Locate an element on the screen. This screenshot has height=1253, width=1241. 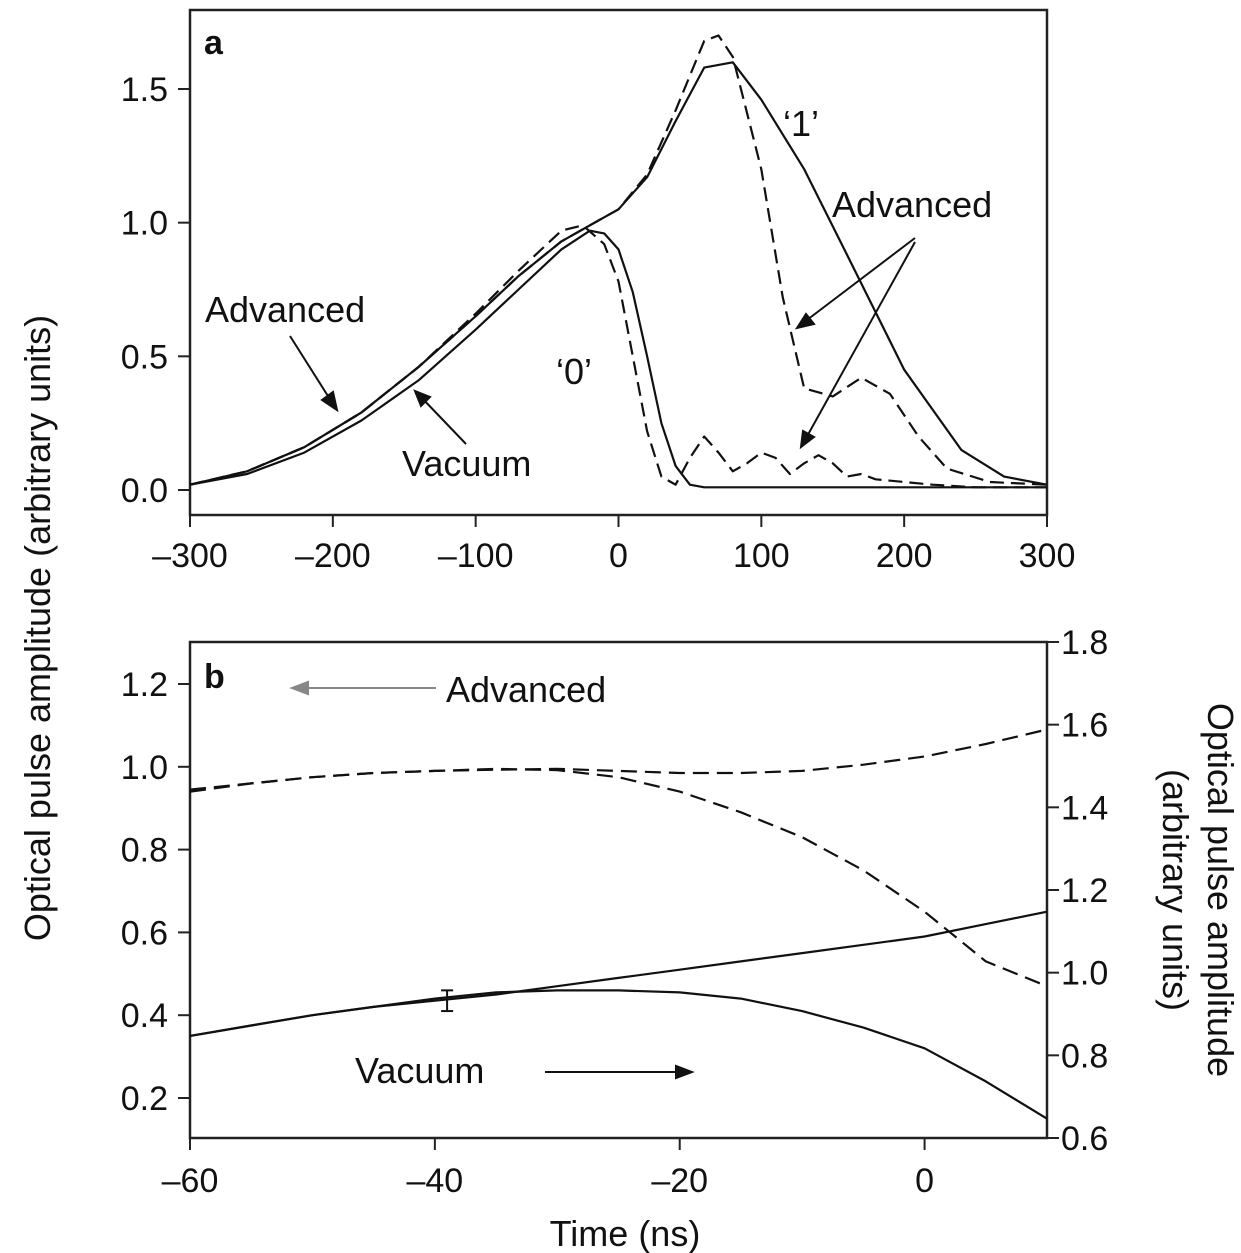
b-advanced-label: Advanced is located at coordinates (526, 689).